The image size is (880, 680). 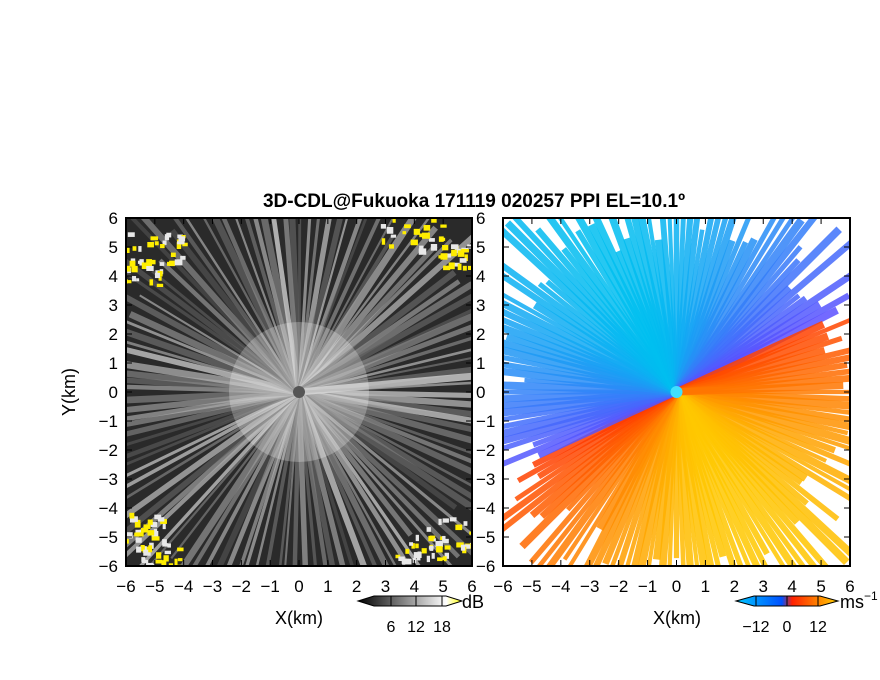 I want to click on velocity-ray, so click(x=760, y=388).